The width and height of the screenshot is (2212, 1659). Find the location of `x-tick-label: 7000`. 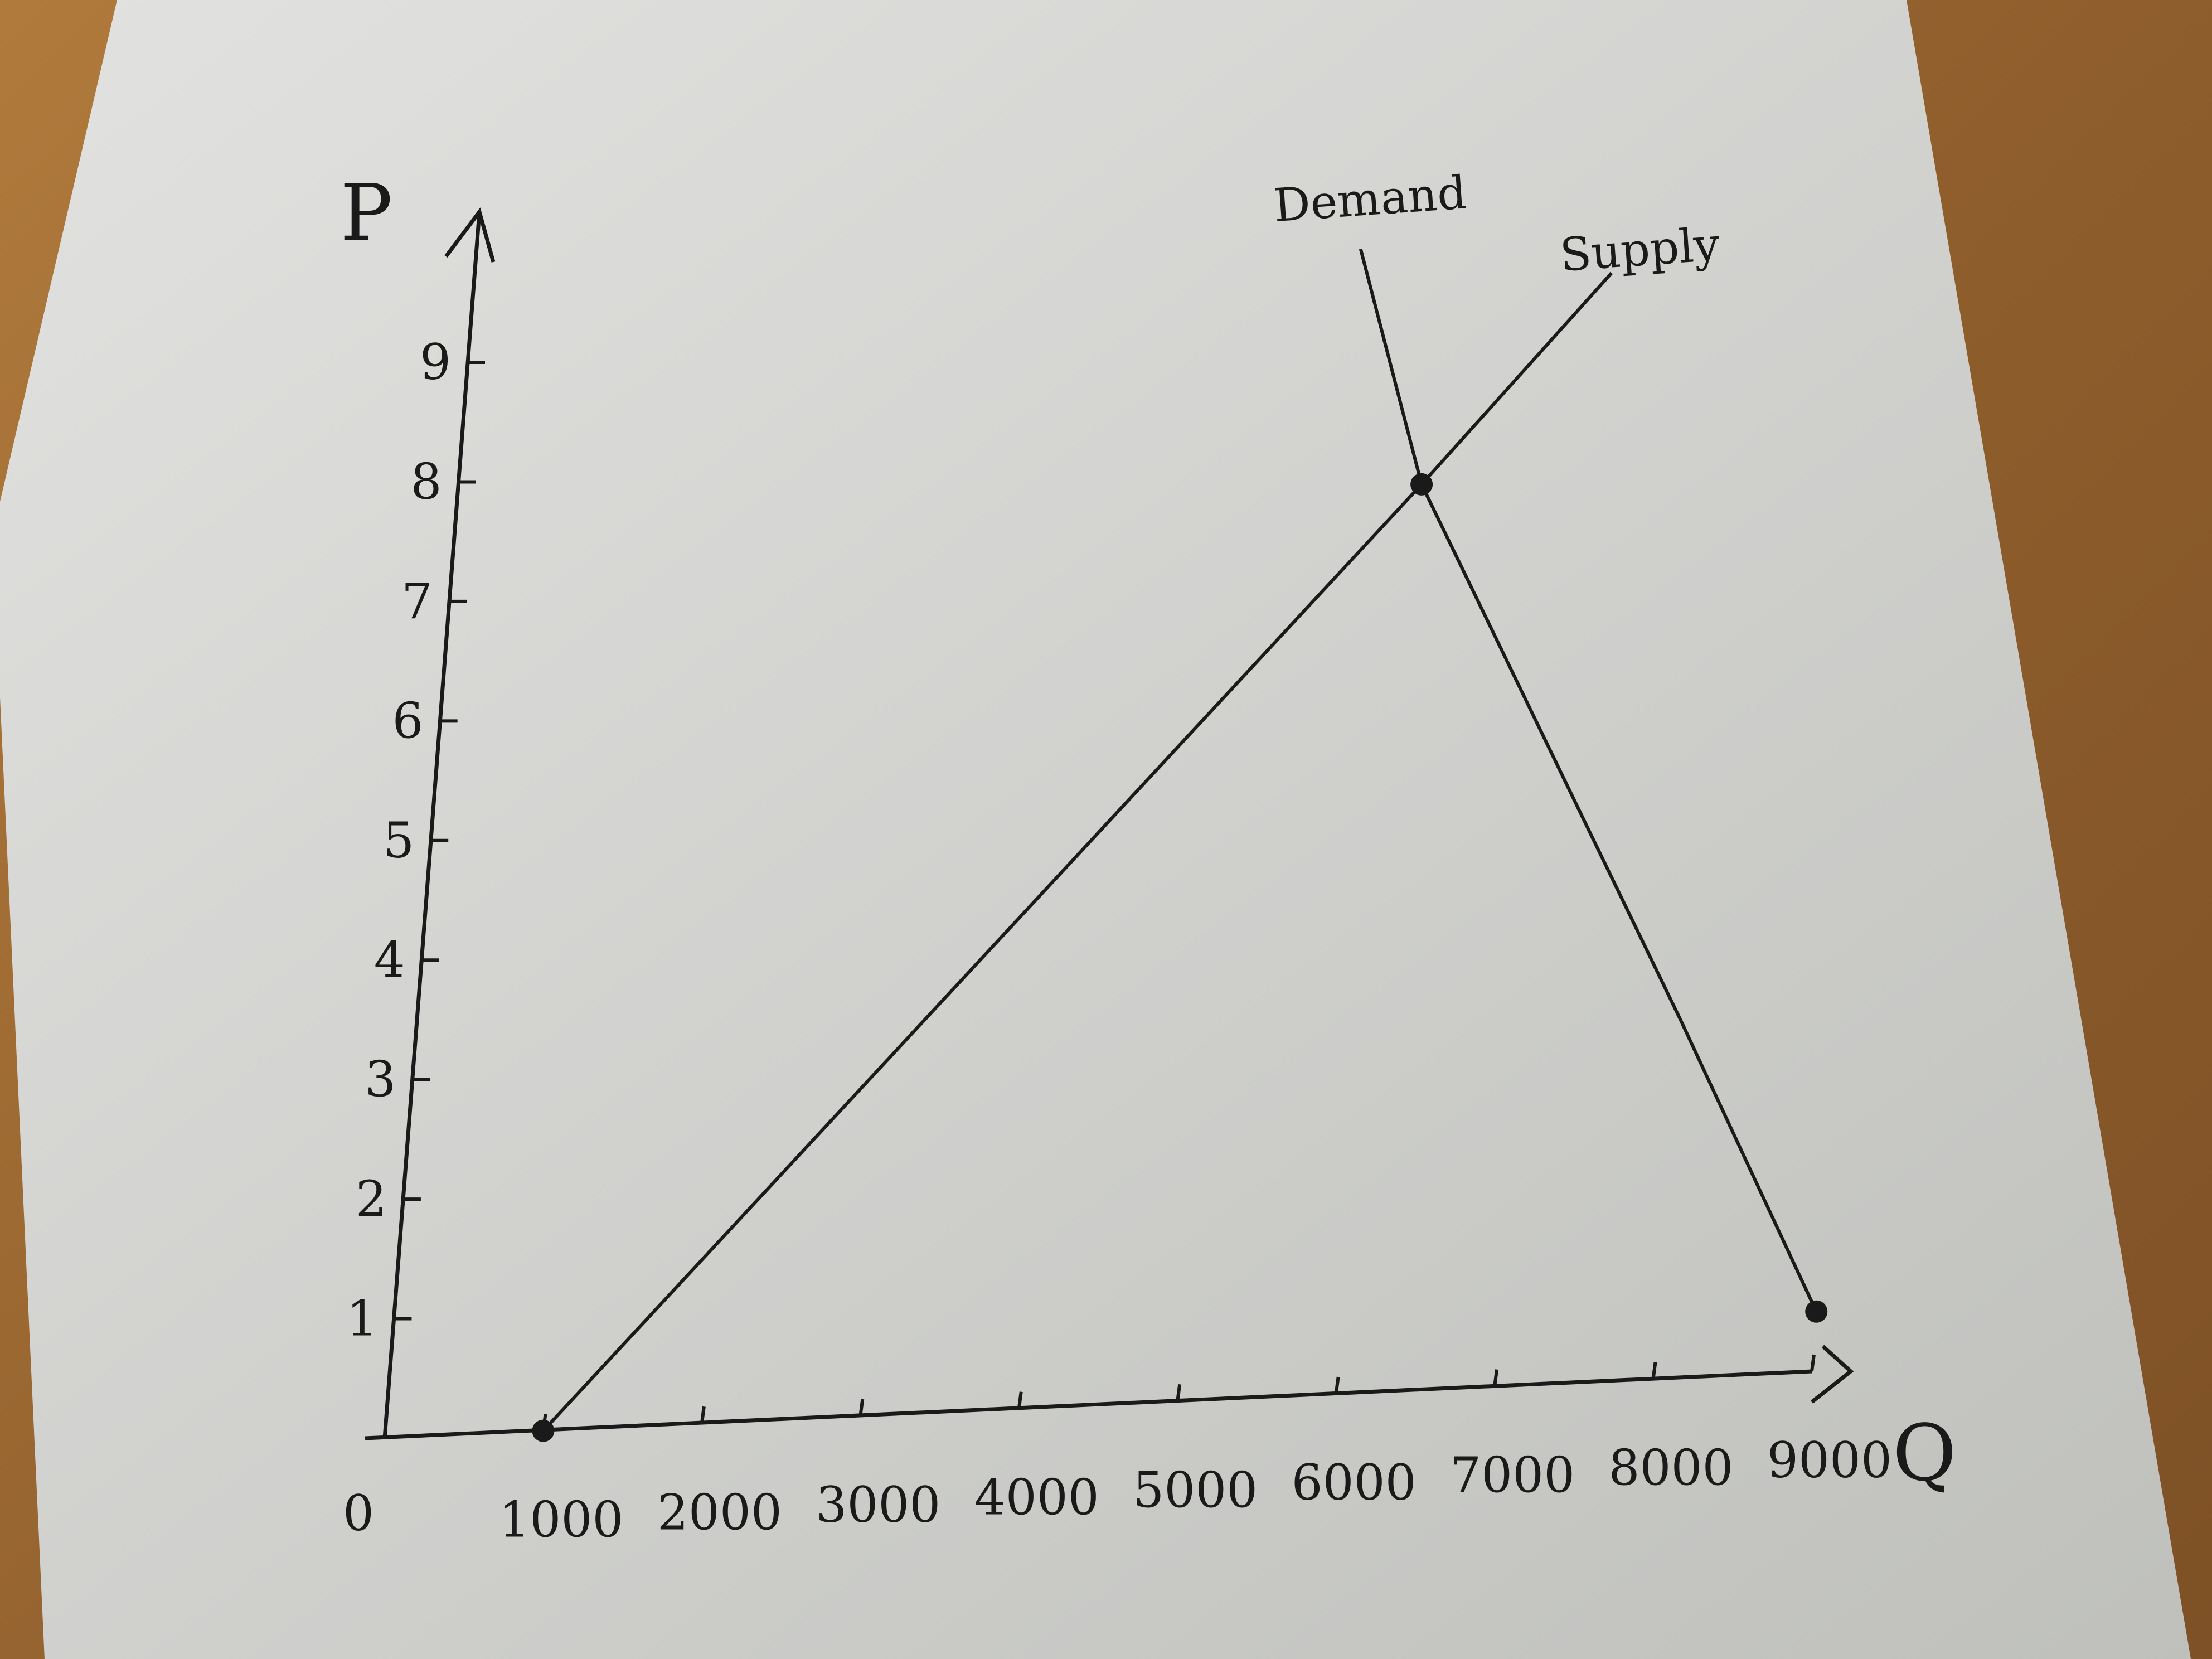

x-tick-label: 7000 is located at coordinates (1513, 1475).